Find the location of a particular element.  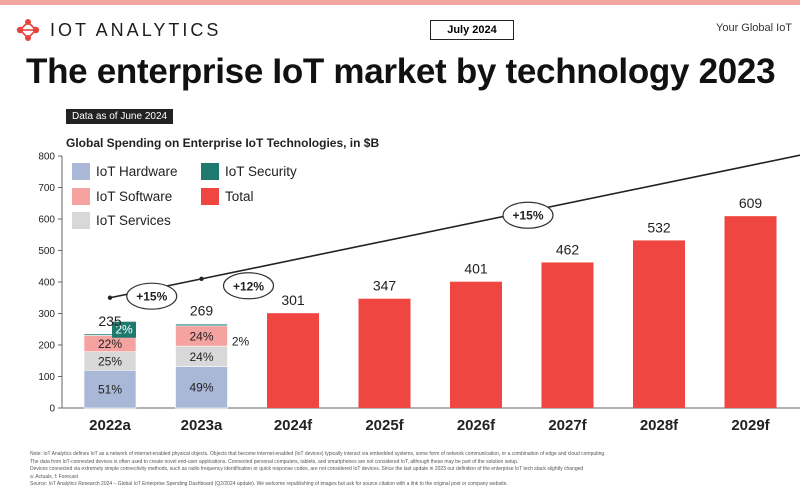

data-as-of-badge: Data as of June 2024 is located at coordinates (120, 116).